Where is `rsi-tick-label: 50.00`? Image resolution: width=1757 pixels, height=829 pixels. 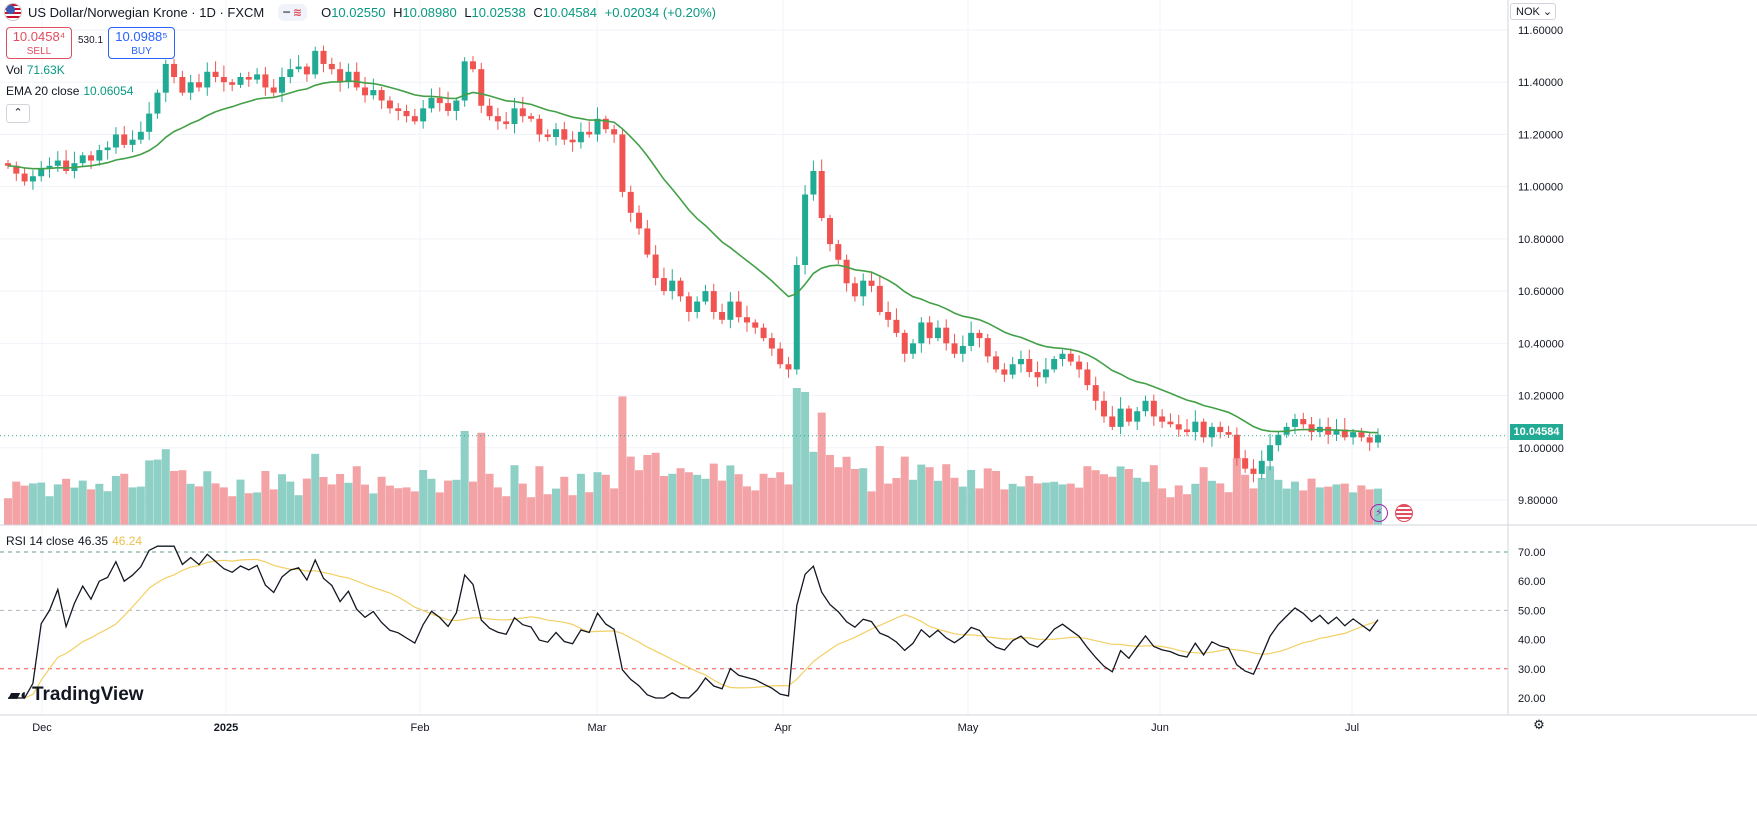
rsi-tick-label: 50.00 is located at coordinates (1532, 611).